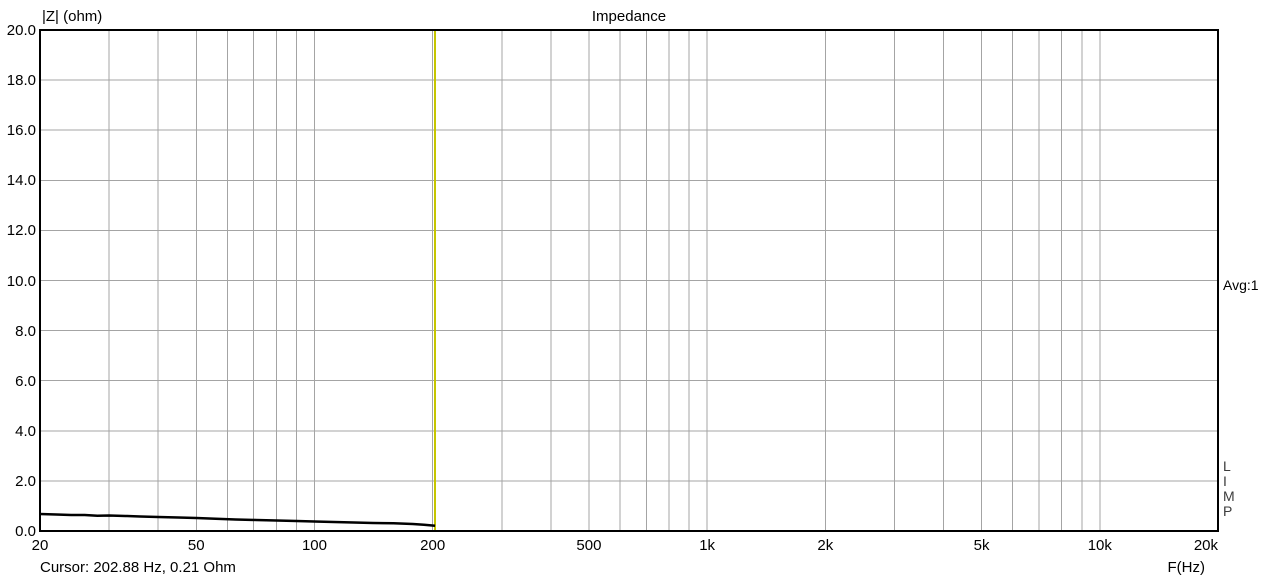  I want to click on x-tick-label: 1k, so click(707, 545).